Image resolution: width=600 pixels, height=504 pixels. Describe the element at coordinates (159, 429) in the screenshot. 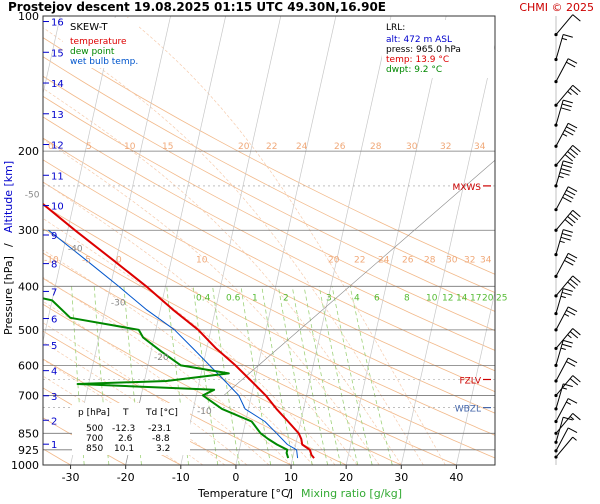

I see `table-cell-td-500: -23.1` at that location.